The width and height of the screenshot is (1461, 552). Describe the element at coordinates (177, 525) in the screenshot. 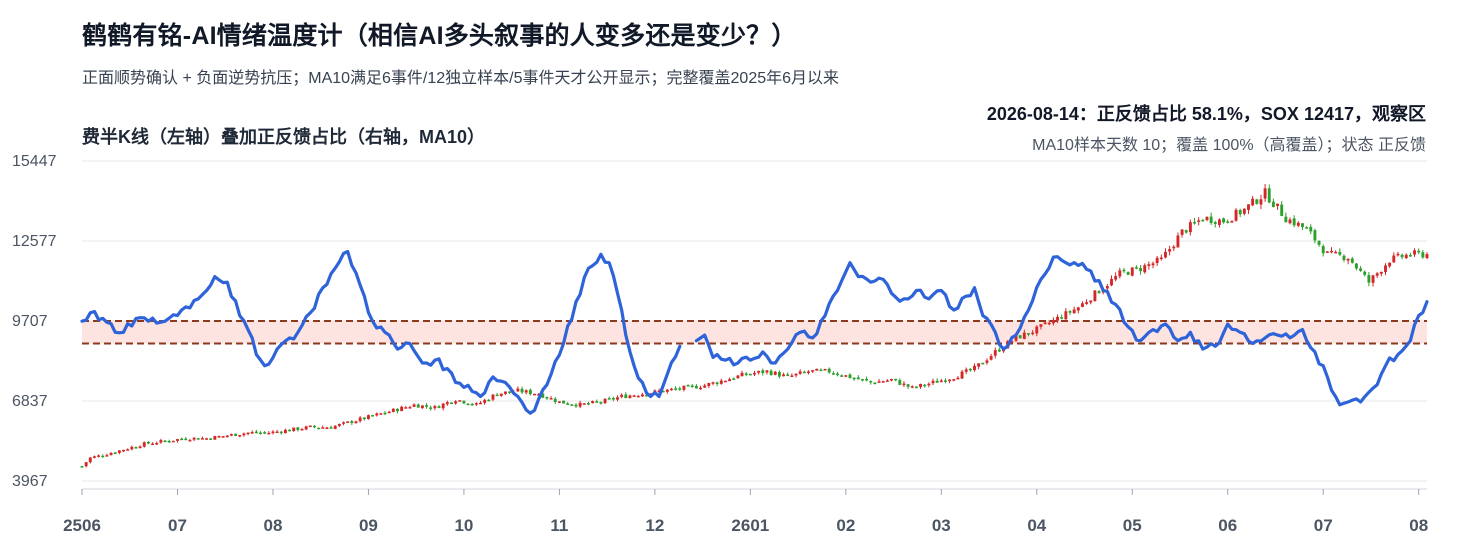

I see `x-tick-label: 07` at that location.